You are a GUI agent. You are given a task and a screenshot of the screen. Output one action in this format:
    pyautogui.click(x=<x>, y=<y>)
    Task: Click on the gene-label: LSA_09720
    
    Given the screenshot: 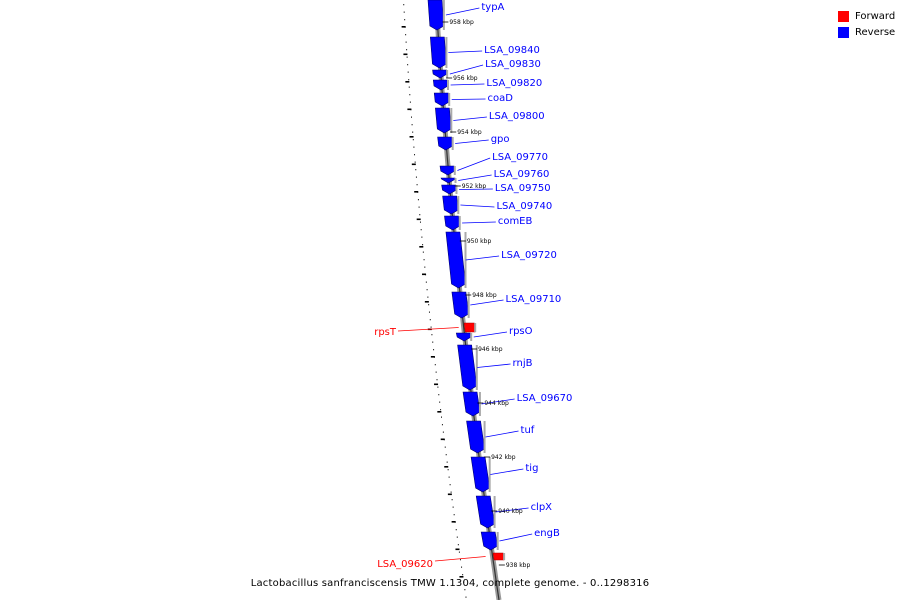 What is the action you would take?
    pyautogui.click(x=529, y=255)
    